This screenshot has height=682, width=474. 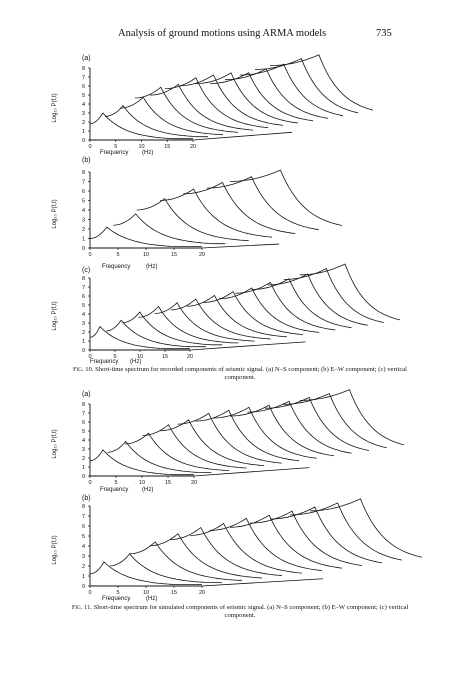 What do you see at coordinates (82, 607) in the screenshot?
I see `caption-label: Fig. 11.` at bounding box center [82, 607].